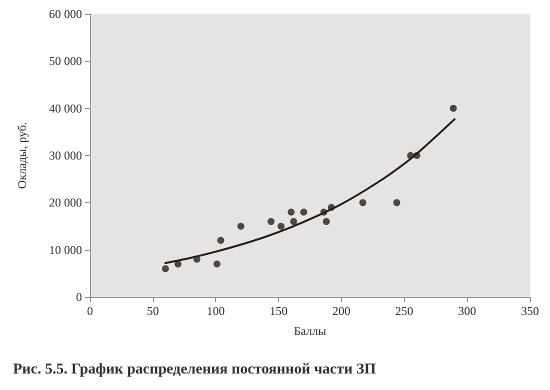  What do you see at coordinates (194, 370) in the screenshot?
I see `text: Рис. 5.5. График распределения постоянной части ЗП` at bounding box center [194, 370].